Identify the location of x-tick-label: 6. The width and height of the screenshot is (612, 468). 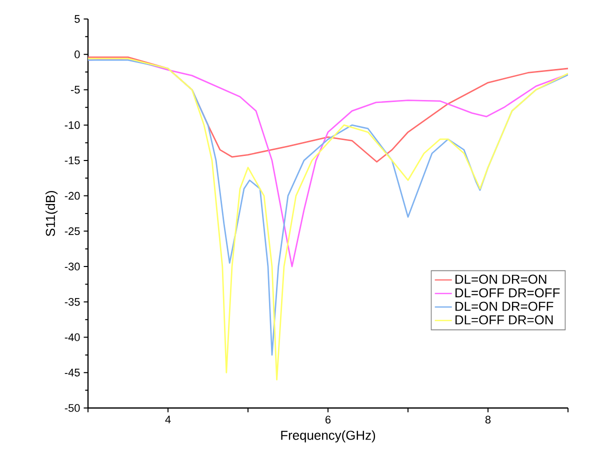
(328, 420).